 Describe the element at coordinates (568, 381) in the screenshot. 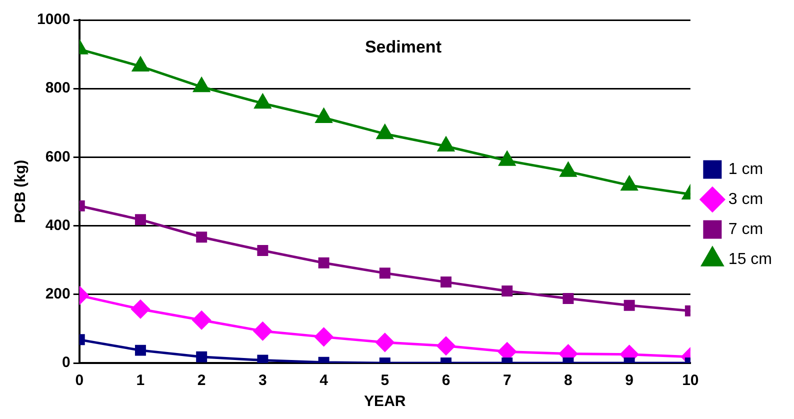

I see `x-tick-label: 8` at that location.